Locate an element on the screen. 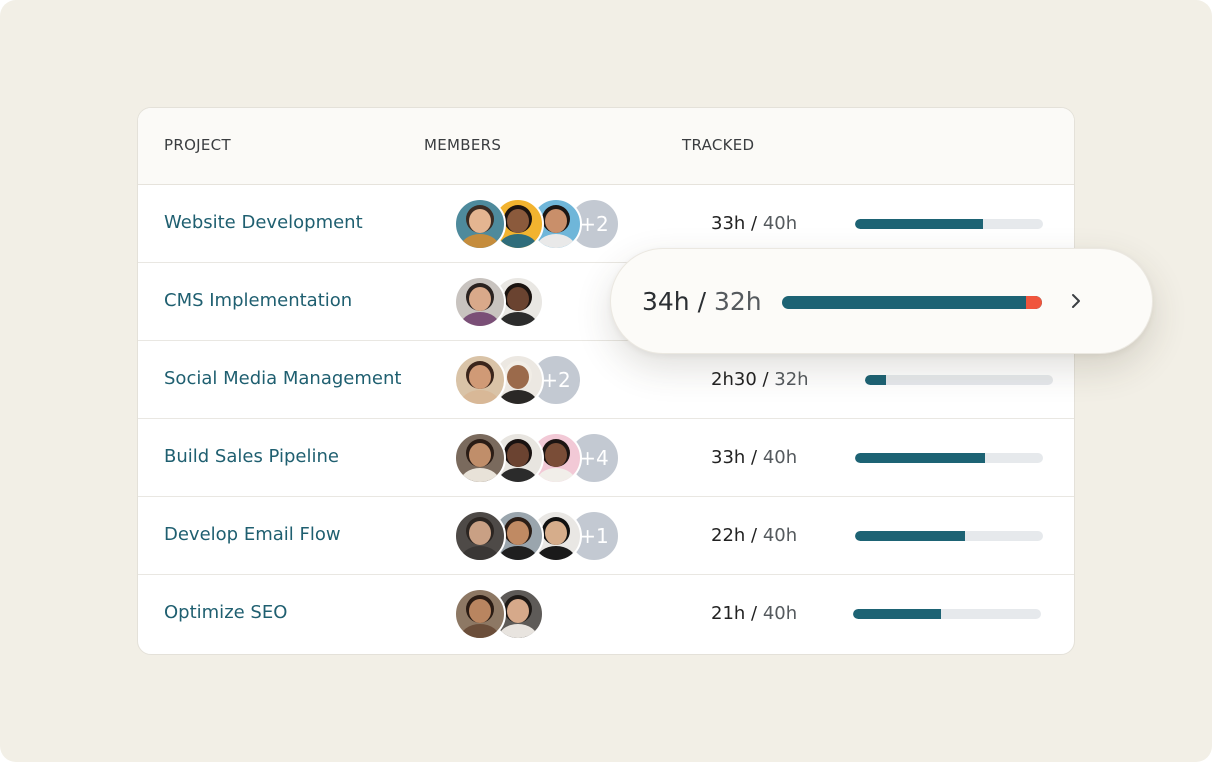 The height and width of the screenshot is (762, 1212). table-row: Develop Email Flow +1 22h / 40h is located at coordinates (606, 536).